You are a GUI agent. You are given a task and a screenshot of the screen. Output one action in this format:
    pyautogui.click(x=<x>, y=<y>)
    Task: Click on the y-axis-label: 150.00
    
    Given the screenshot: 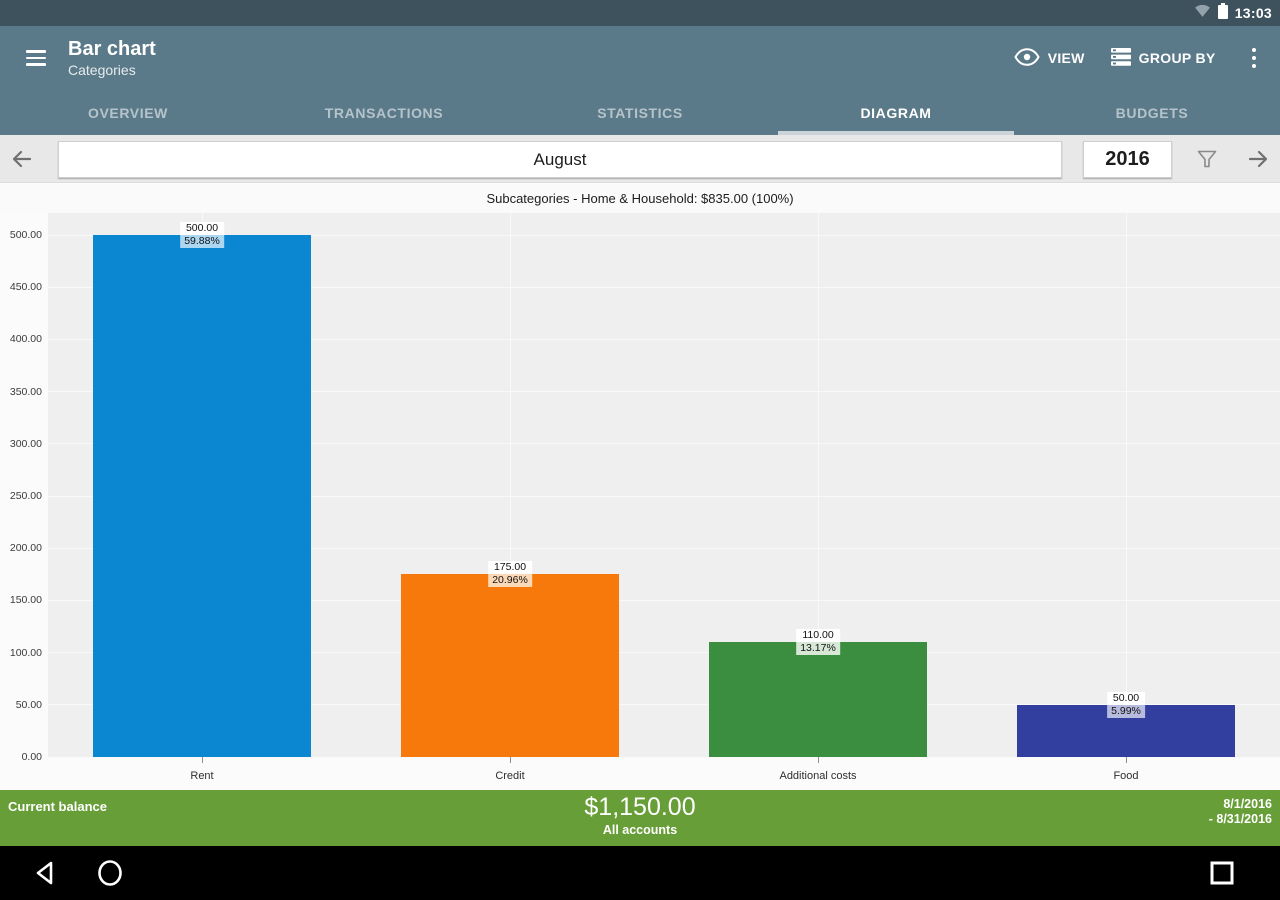 What is the action you would take?
    pyautogui.click(x=25, y=600)
    